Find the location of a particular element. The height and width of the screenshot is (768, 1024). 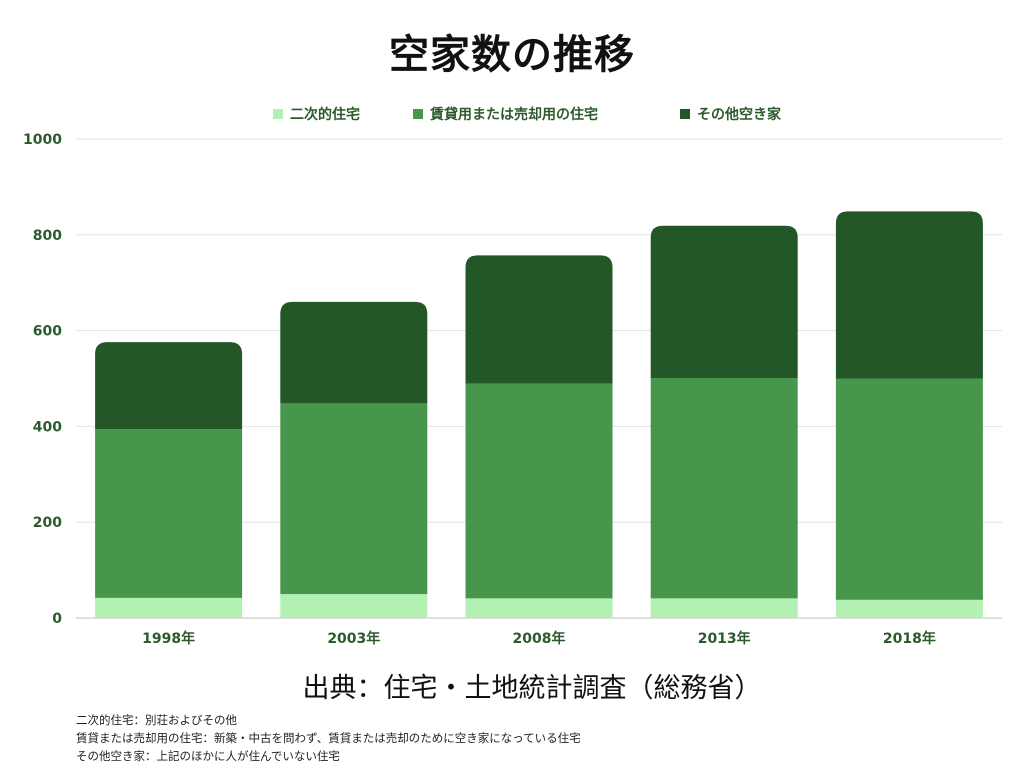

source-text: 出典：住宅・土地統計調査（総務省） is located at coordinates (532, 688).